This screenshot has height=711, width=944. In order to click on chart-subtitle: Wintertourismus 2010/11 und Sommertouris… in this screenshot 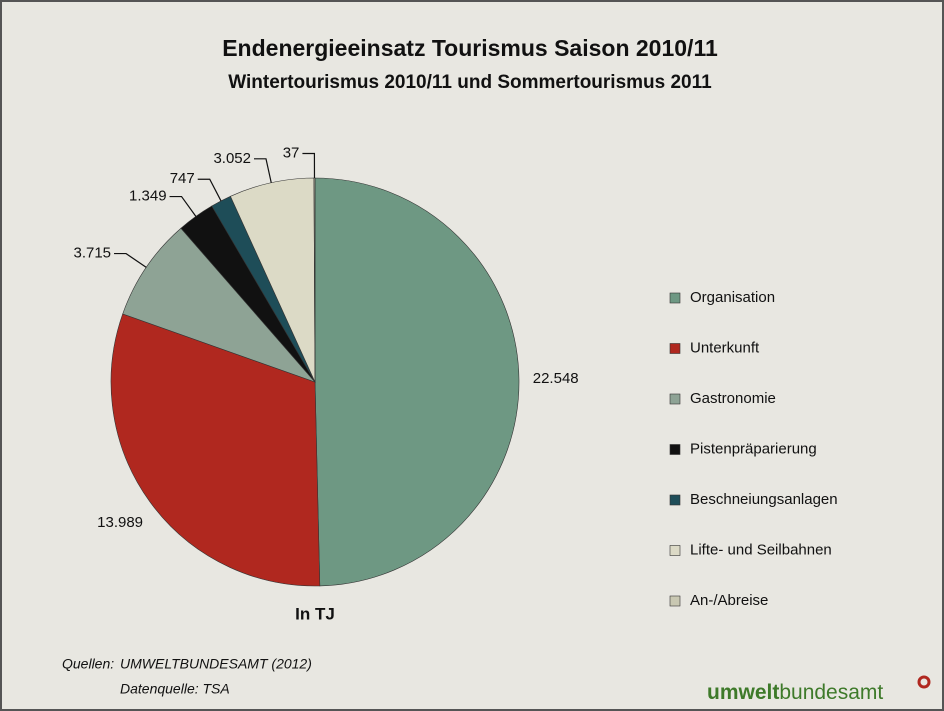, I will do `click(470, 82)`.